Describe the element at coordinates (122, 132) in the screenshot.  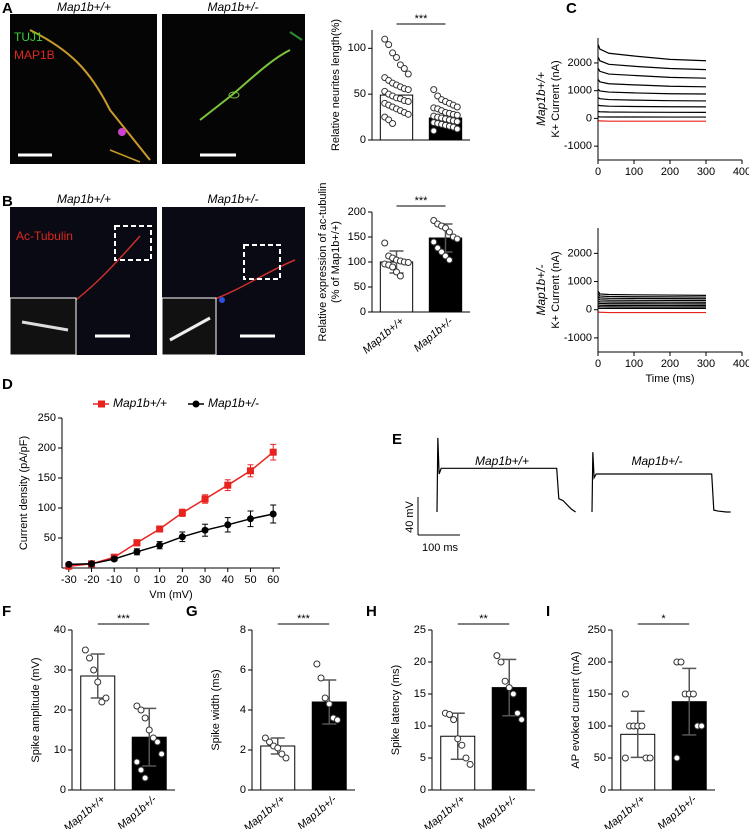
I see `soma` at that location.